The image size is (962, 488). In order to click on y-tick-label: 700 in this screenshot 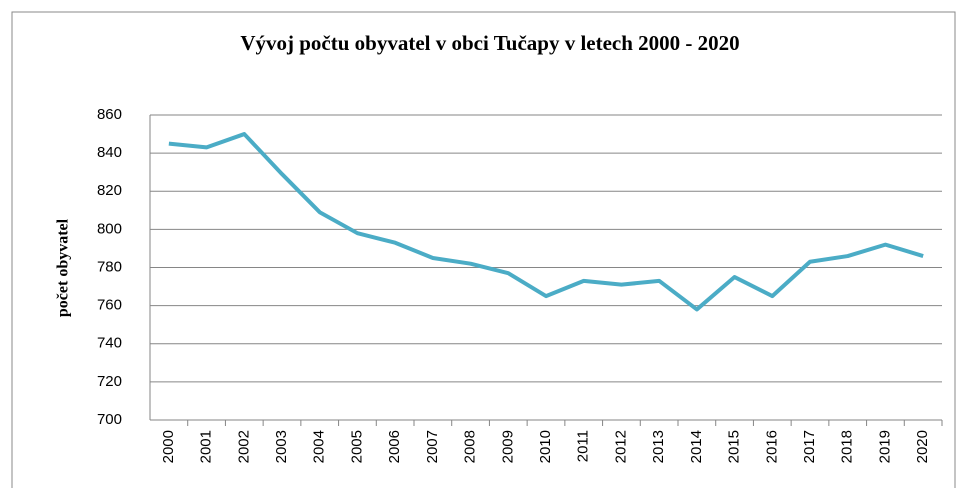, I will do `click(109, 419)`.